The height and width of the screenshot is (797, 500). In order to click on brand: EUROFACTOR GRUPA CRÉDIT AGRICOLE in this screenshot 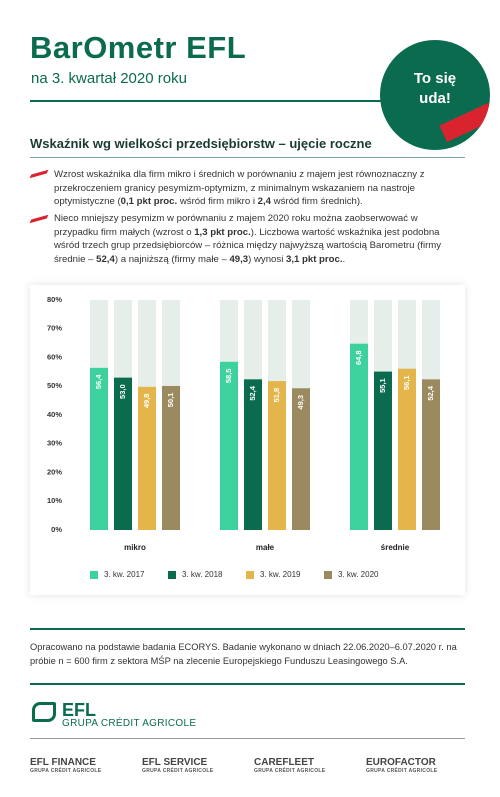, I will do `click(401, 765)`.